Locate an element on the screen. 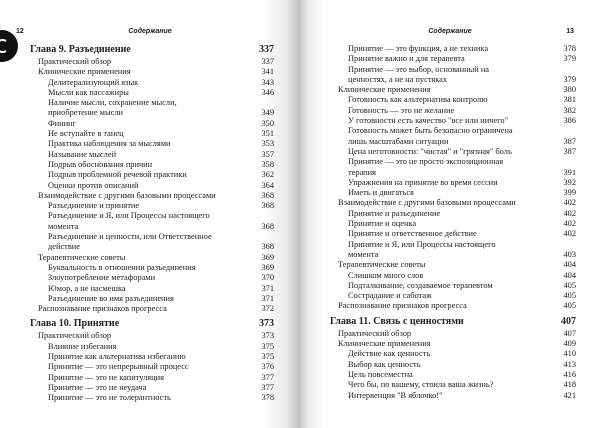  toc-entry: Терапевтические советы 404 is located at coordinates (453, 265).